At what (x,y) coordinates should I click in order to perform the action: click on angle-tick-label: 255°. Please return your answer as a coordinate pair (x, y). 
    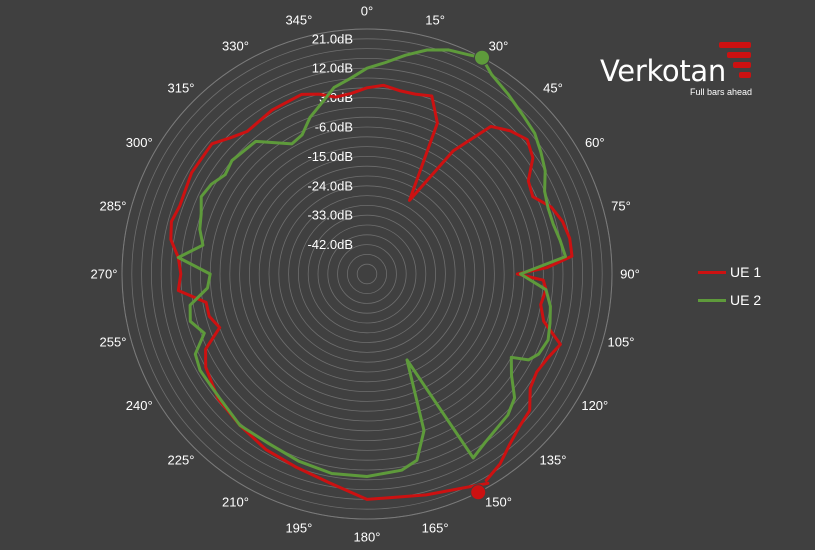
    Looking at the image, I should click on (113, 342).